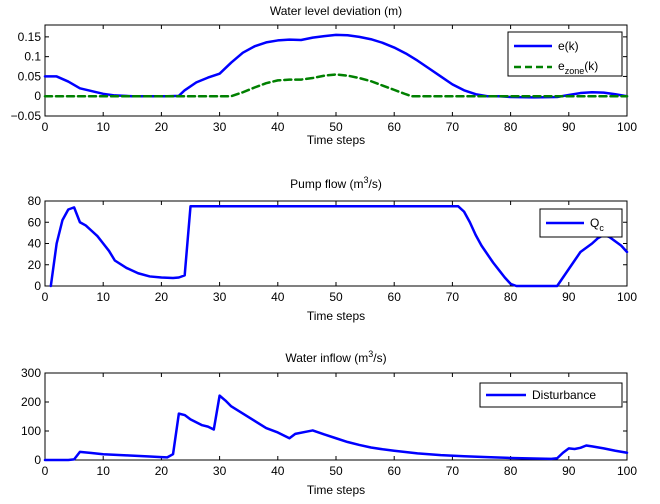 The height and width of the screenshot is (504, 660). Describe the element at coordinates (336, 140) in the screenshot. I see `panel-1-xlabel: Time steps` at that location.